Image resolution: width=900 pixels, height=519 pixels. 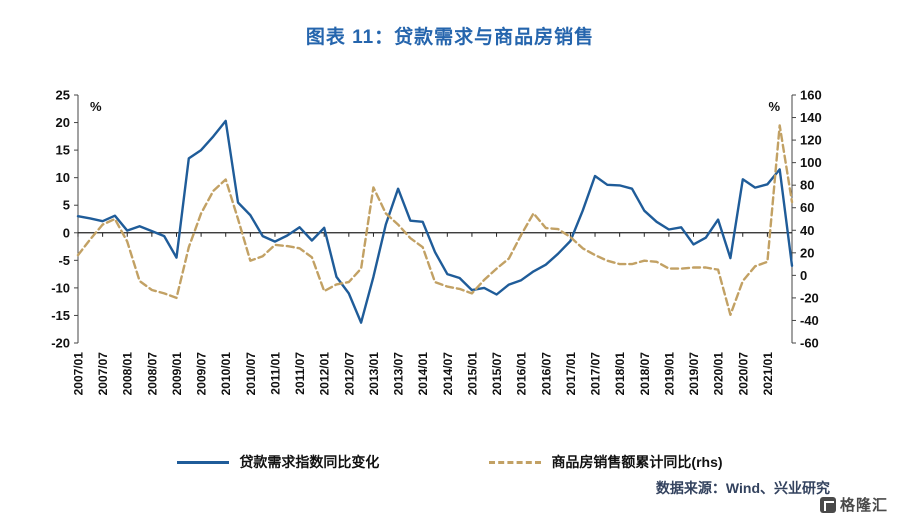 I want to click on legend-dashed-line-icon, so click(x=515, y=462).